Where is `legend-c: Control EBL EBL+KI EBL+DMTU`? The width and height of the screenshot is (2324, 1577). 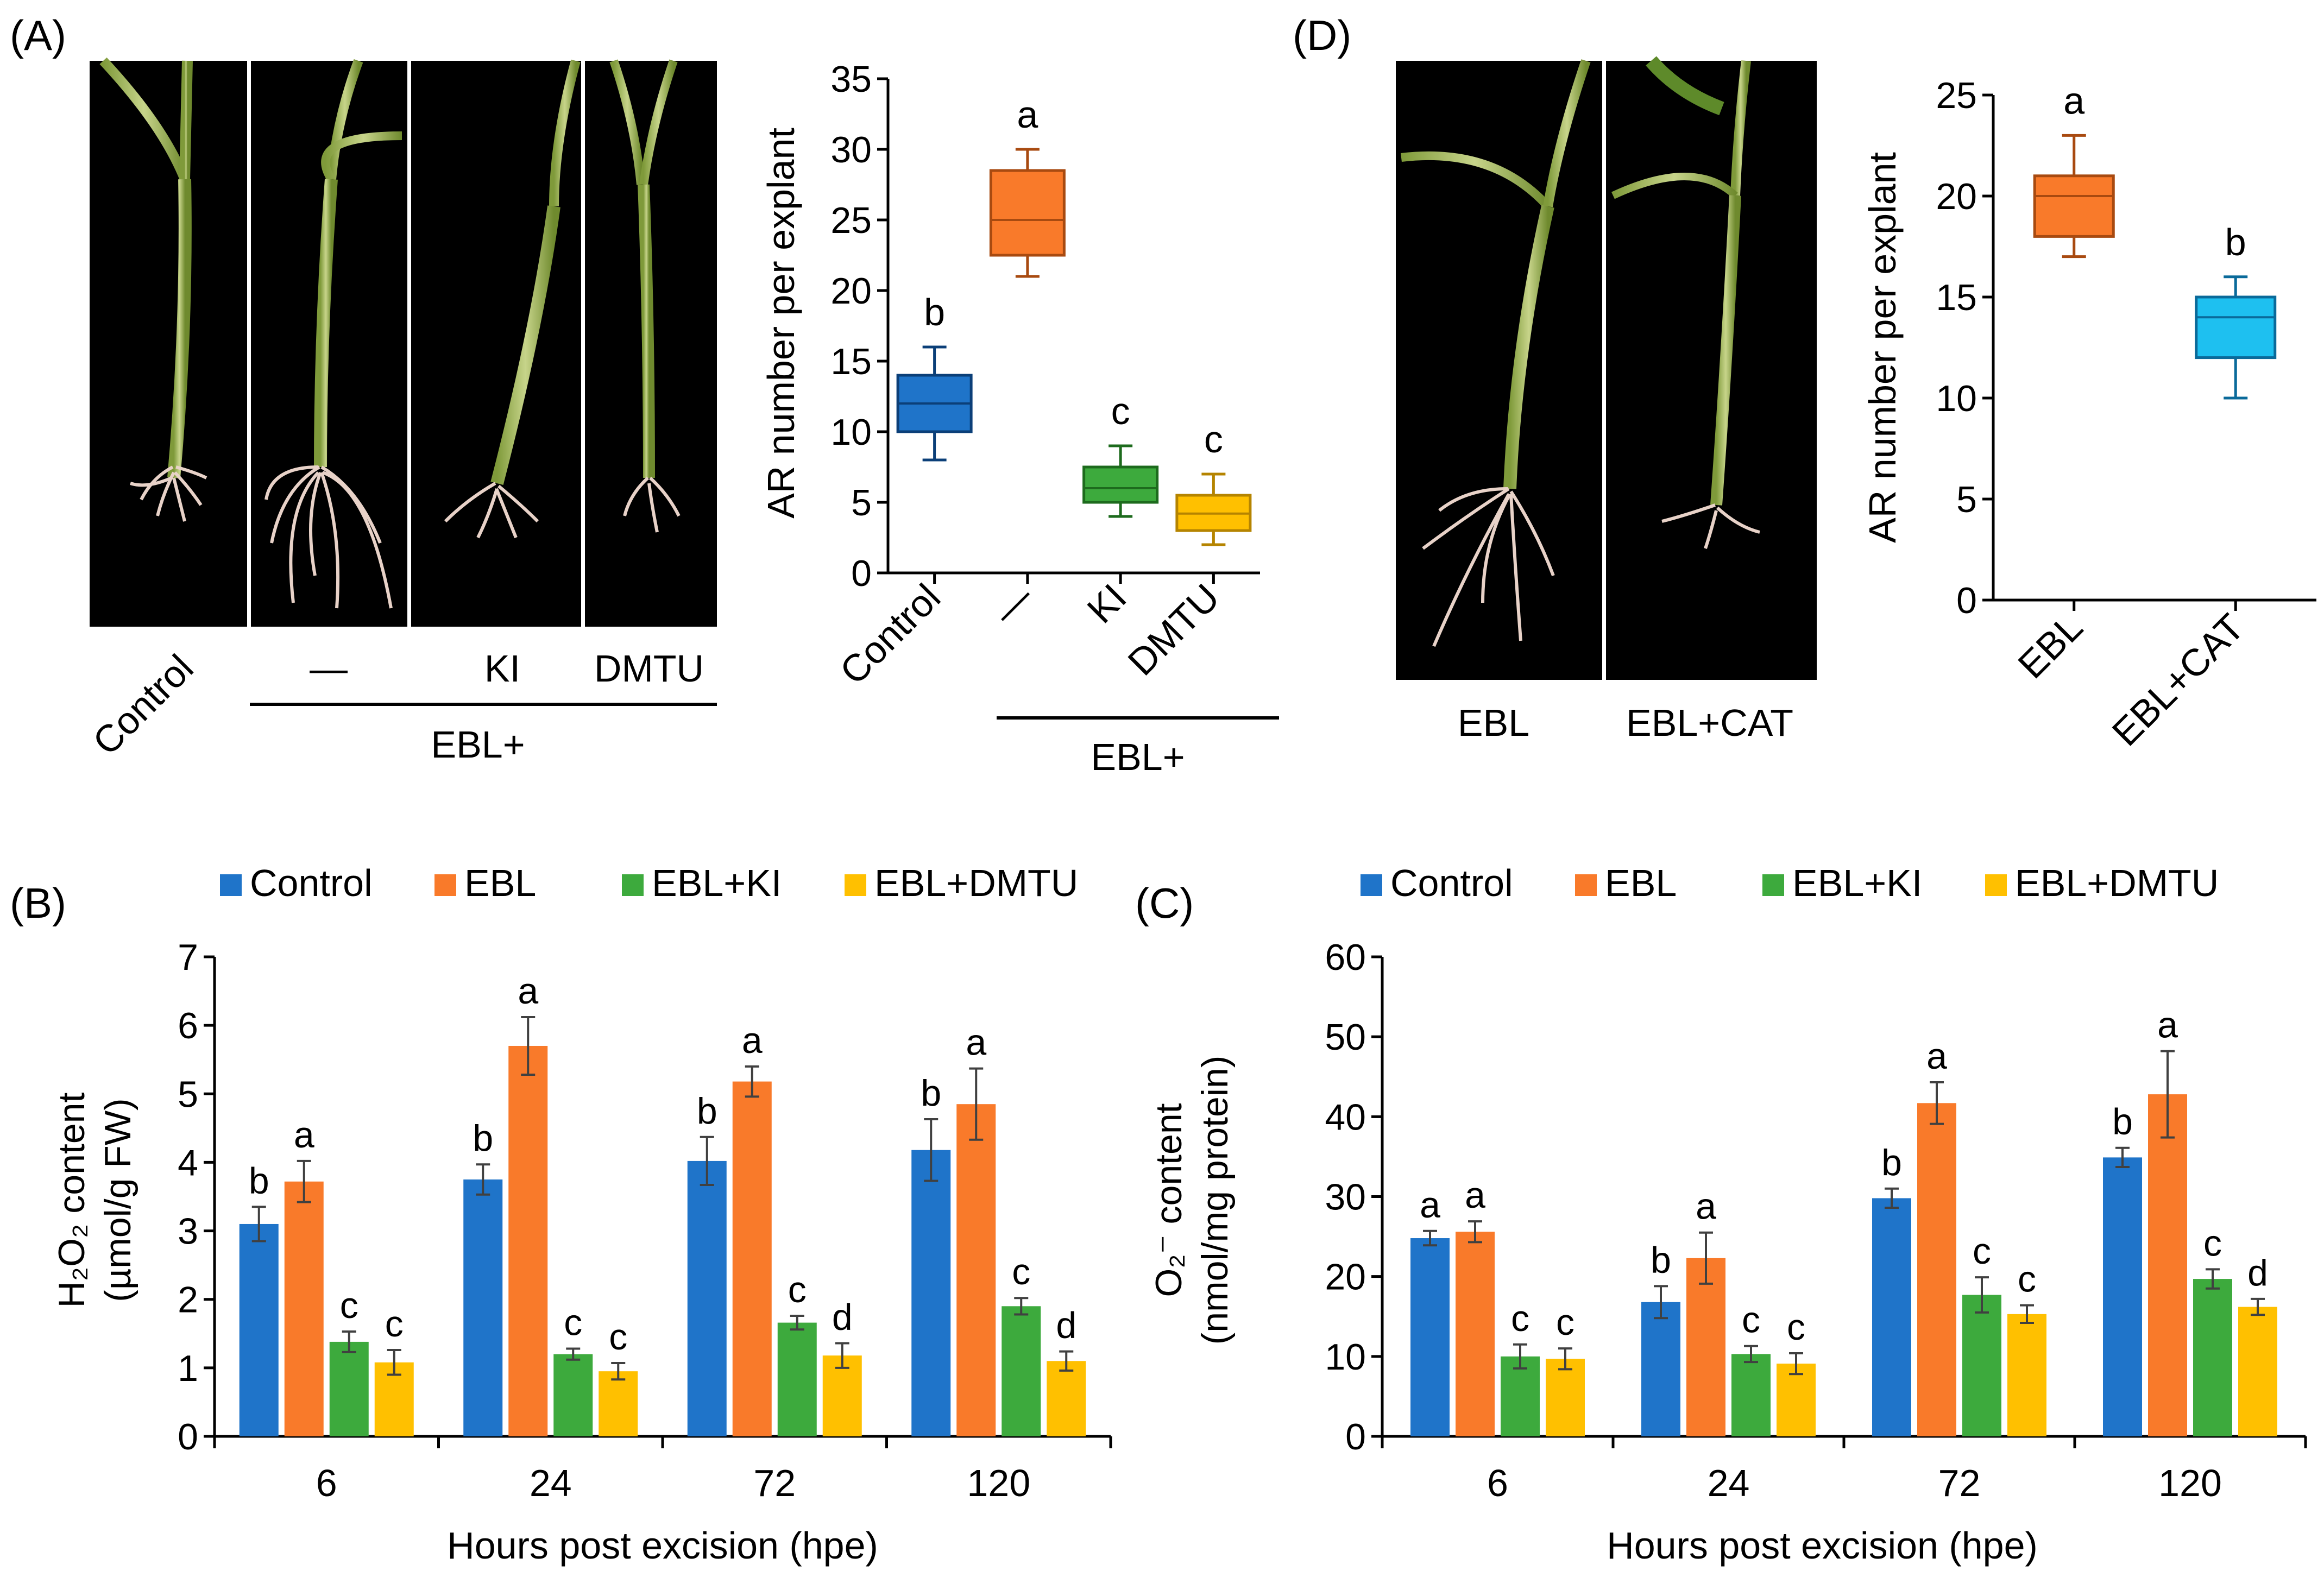
legend-c: Control EBL EBL+KI EBL+DMTU is located at coordinates (1790, 883).